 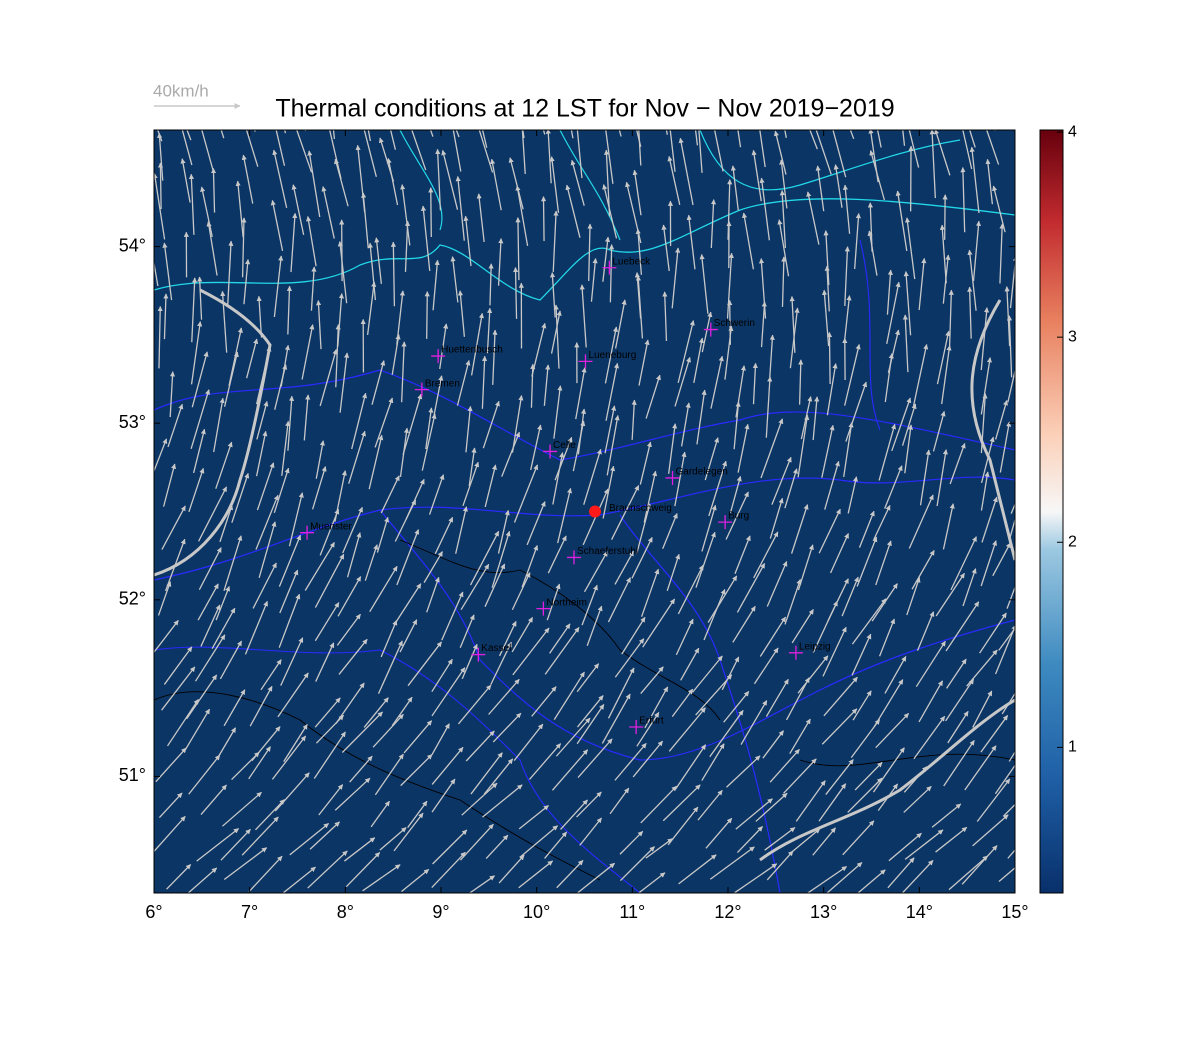 What do you see at coordinates (1051, 511) in the screenshot?
I see `colorbar` at bounding box center [1051, 511].